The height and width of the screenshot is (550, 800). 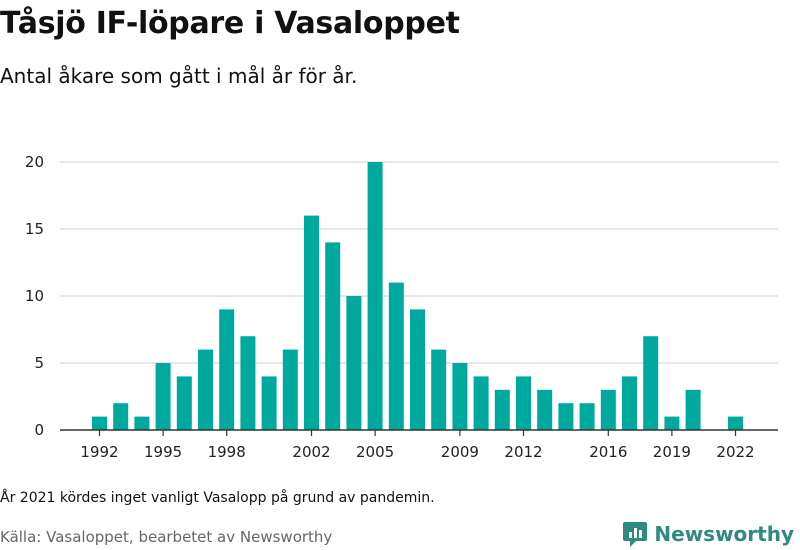 What do you see at coordinates (635, 534) in the screenshot?
I see `newsworthy-logo-icon` at bounding box center [635, 534].